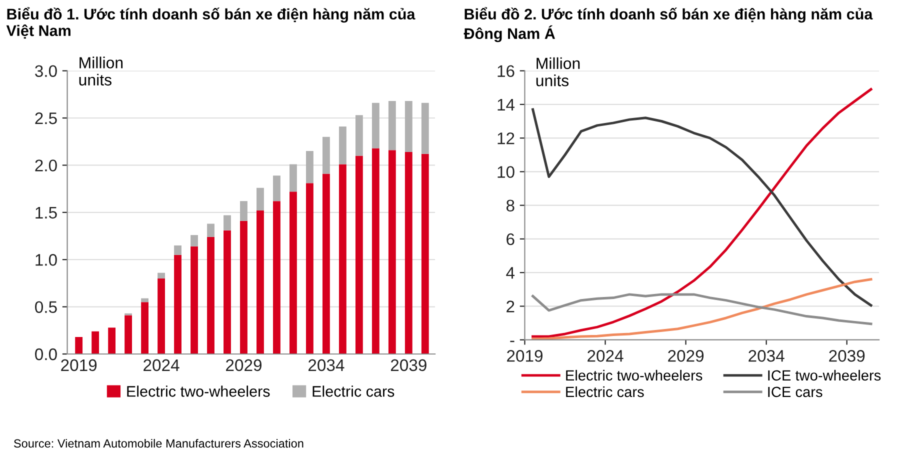 This screenshot has height=472, width=897. I want to click on y-tick-label: 10, so click(506, 172).